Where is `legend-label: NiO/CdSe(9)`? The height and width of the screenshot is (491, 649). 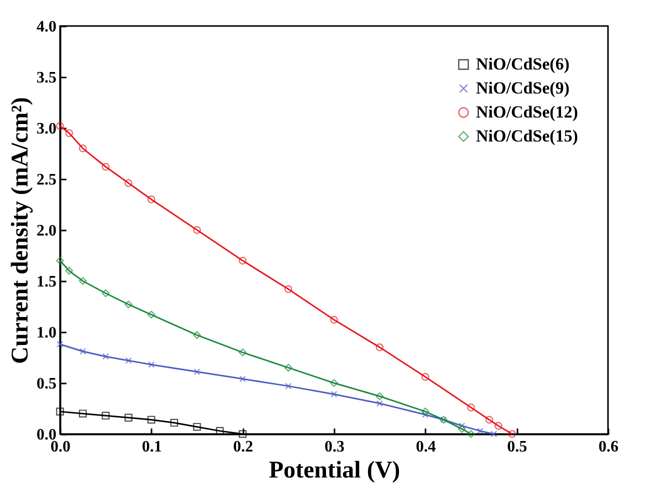
legend-label: NiO/CdSe(9) is located at coordinates (523, 88).